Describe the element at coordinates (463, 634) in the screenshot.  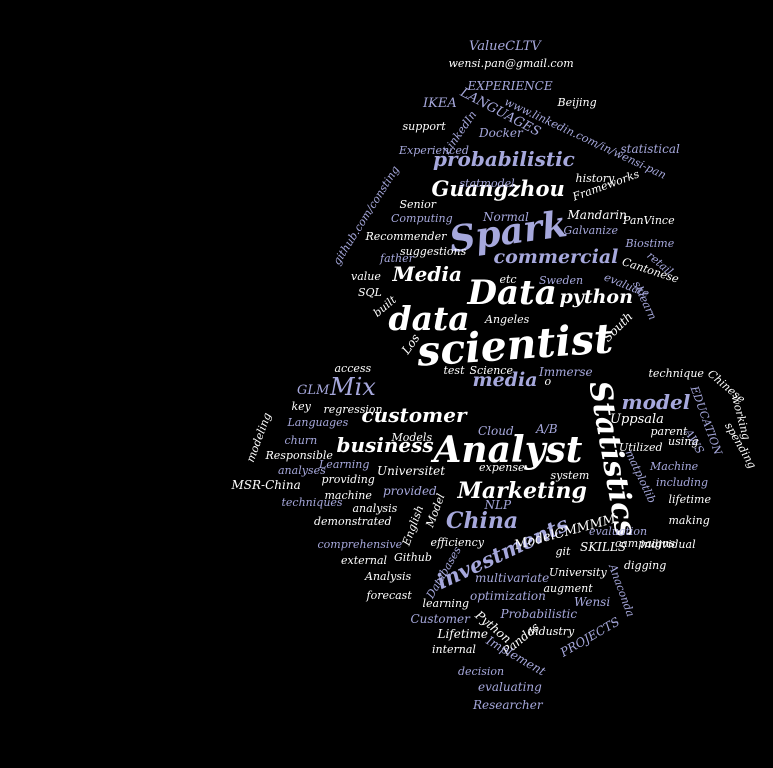
I see `word-lifetime: Lifetime` at that location.